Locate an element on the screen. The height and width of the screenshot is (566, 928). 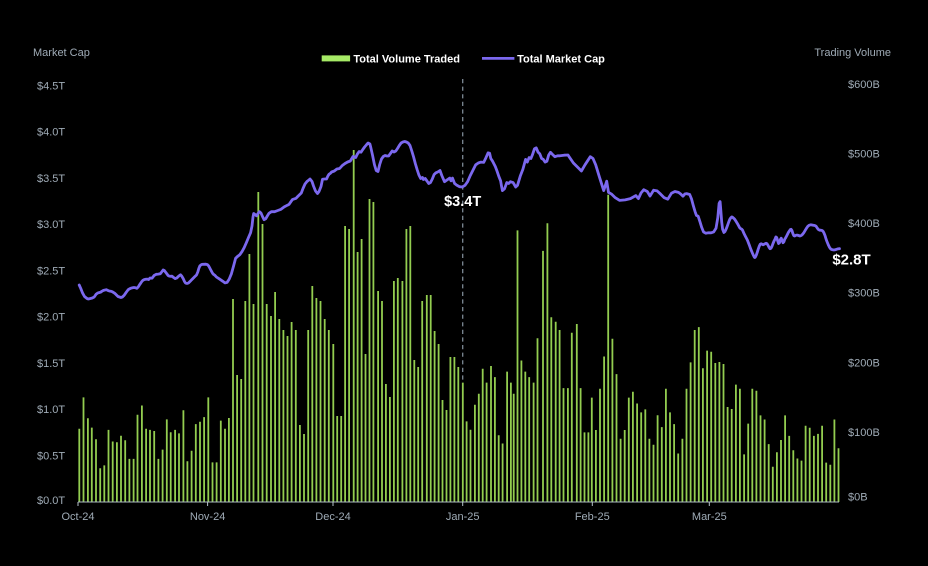
svg-text: Total Volume Traded is located at coordinates (406, 59).